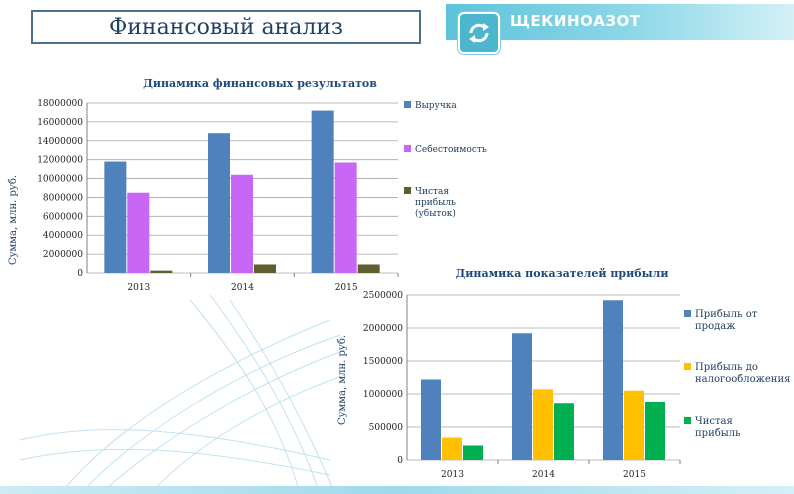  Describe the element at coordinates (60, 142) in the screenshot. I see `y-tick-label: 14000000` at that location.